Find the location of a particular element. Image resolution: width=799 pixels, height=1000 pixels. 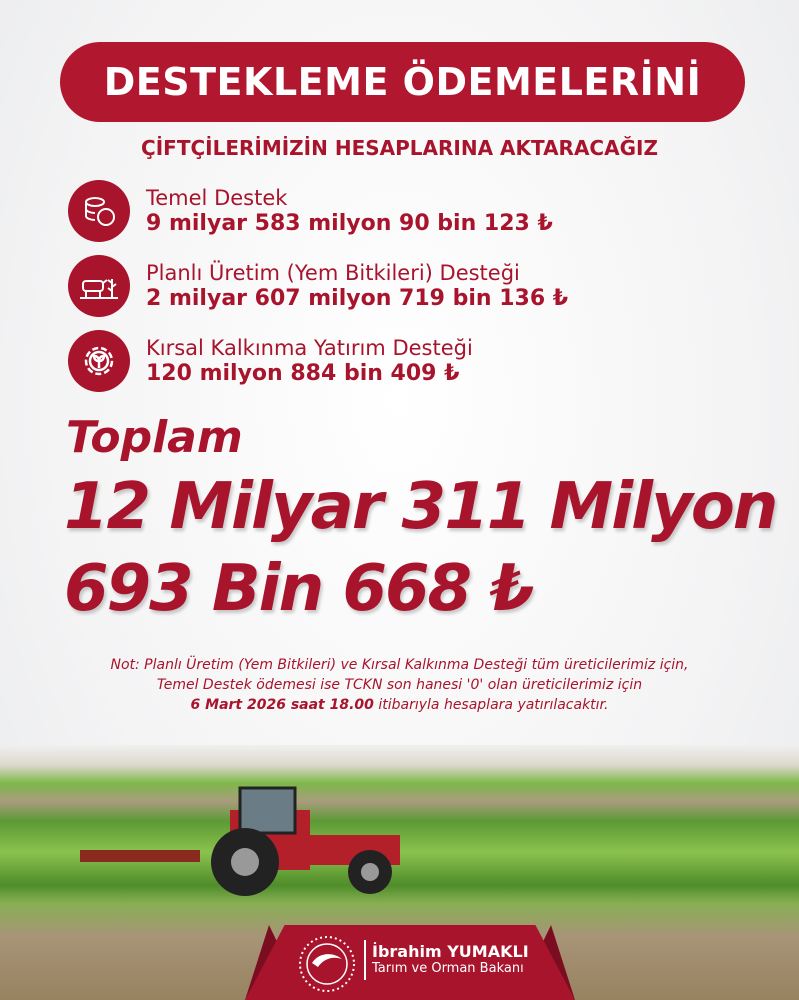

livestock-plant-icon is located at coordinates (99, 286).